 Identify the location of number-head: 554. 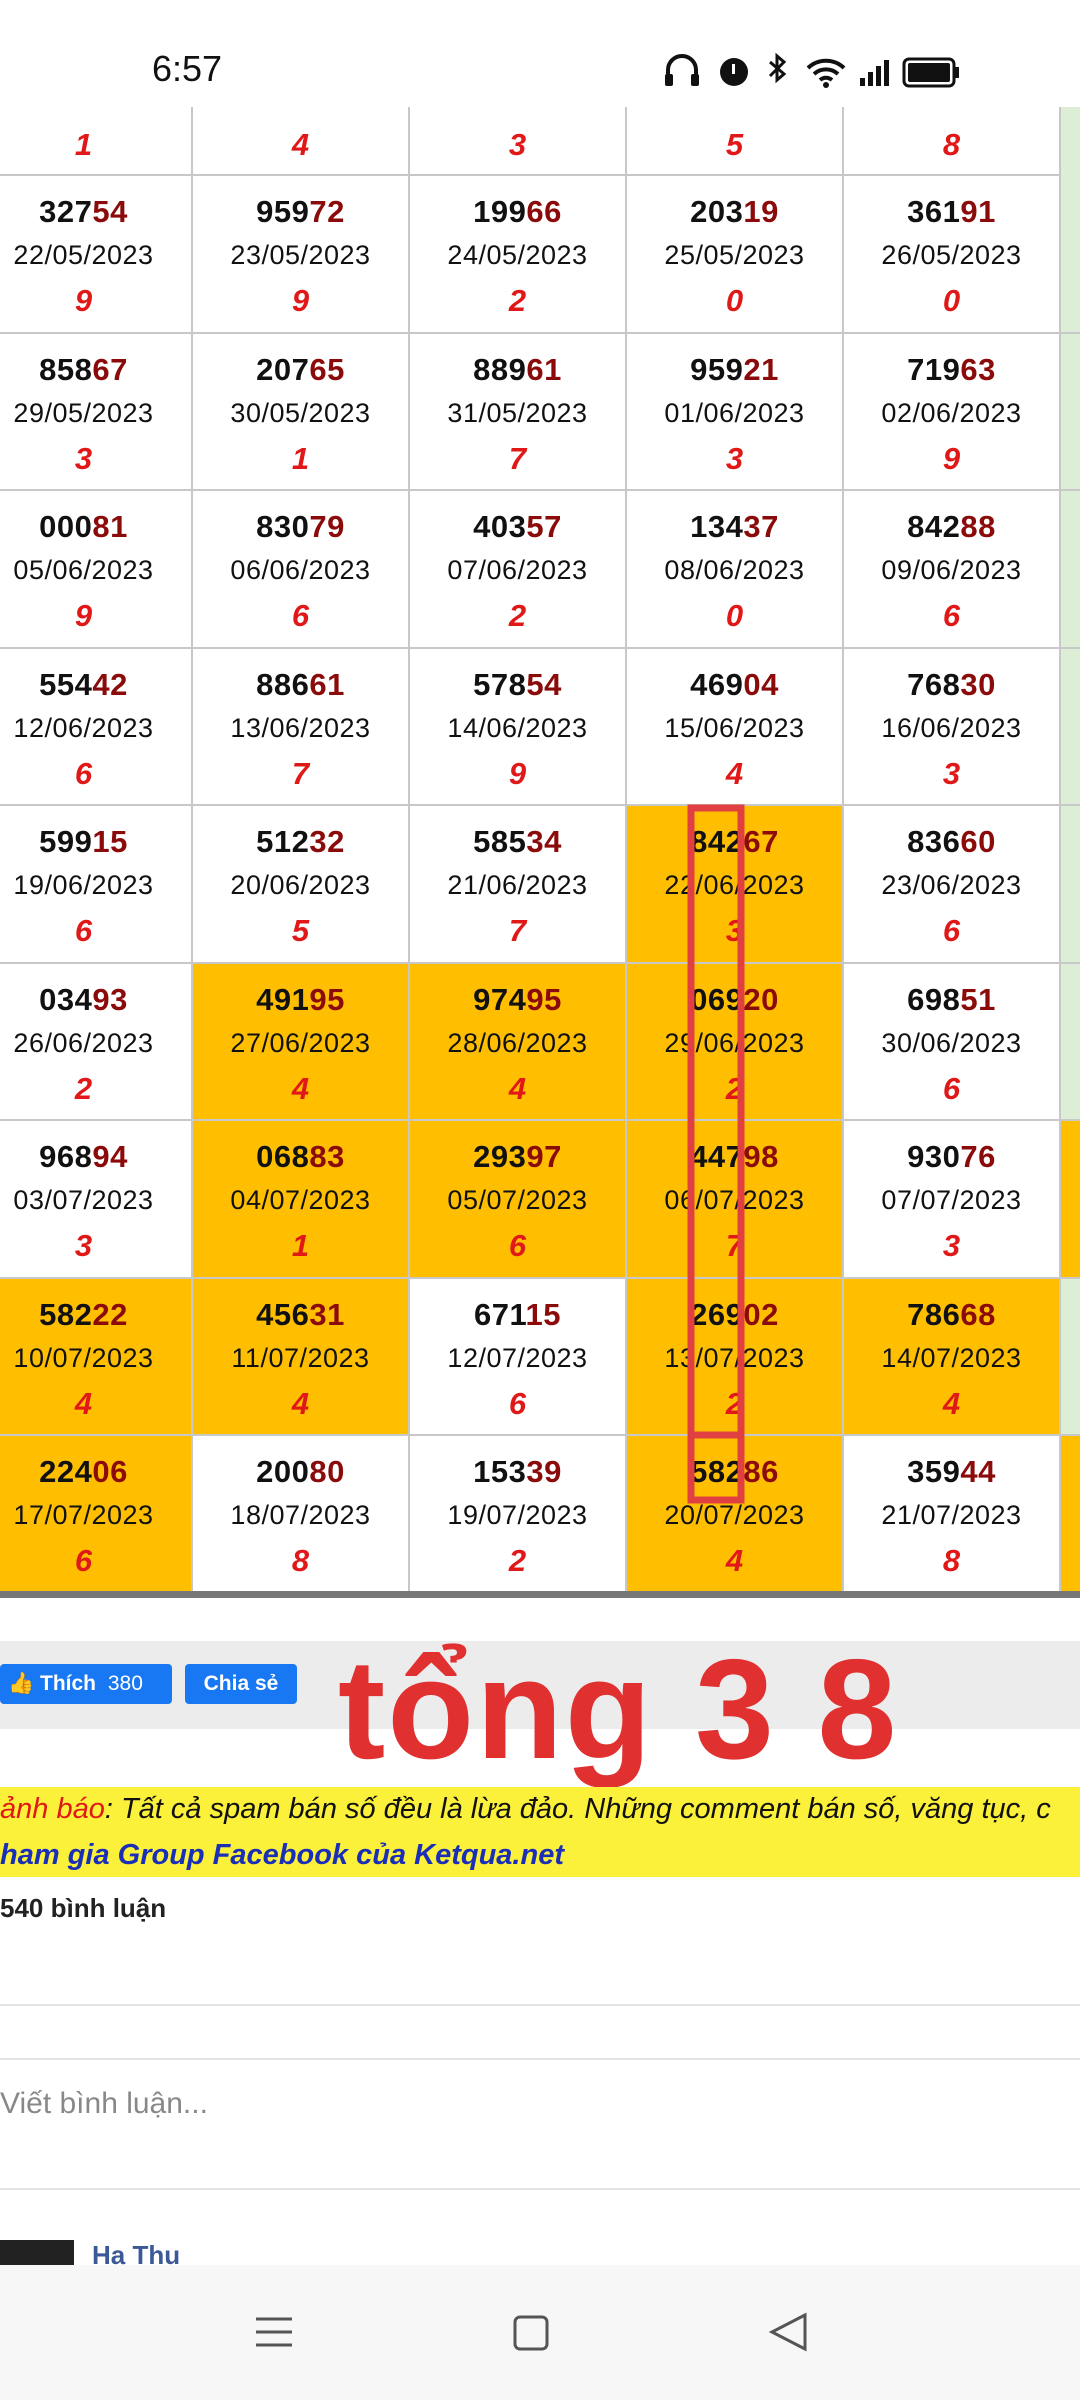
(66, 684).